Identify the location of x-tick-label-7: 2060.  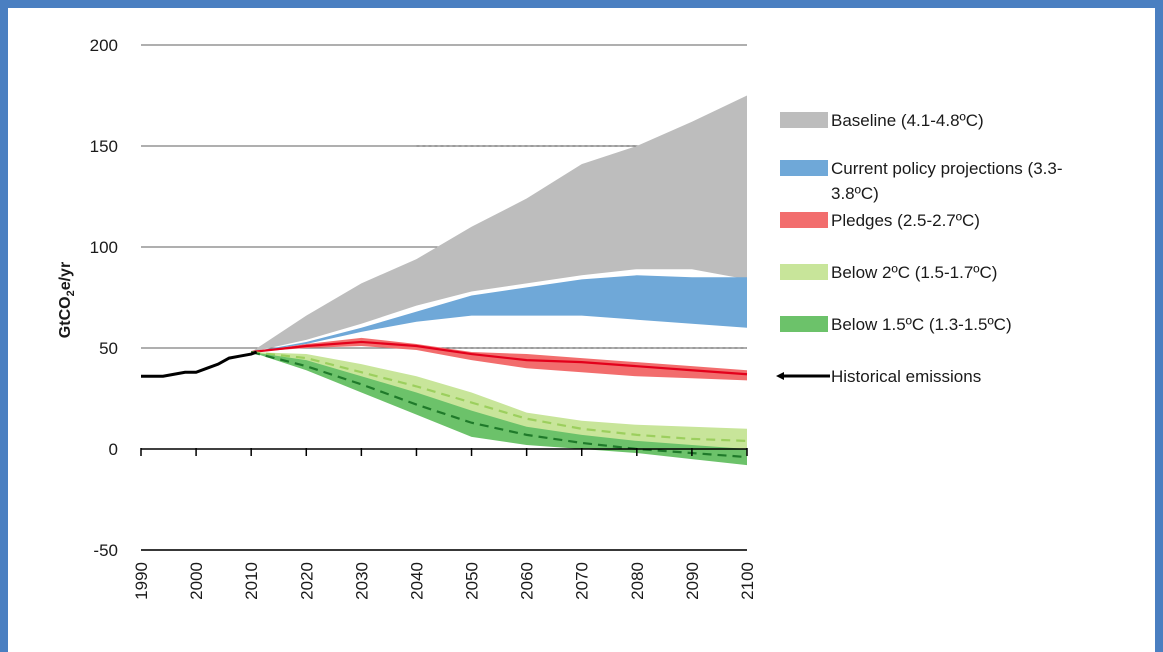
(527, 581).